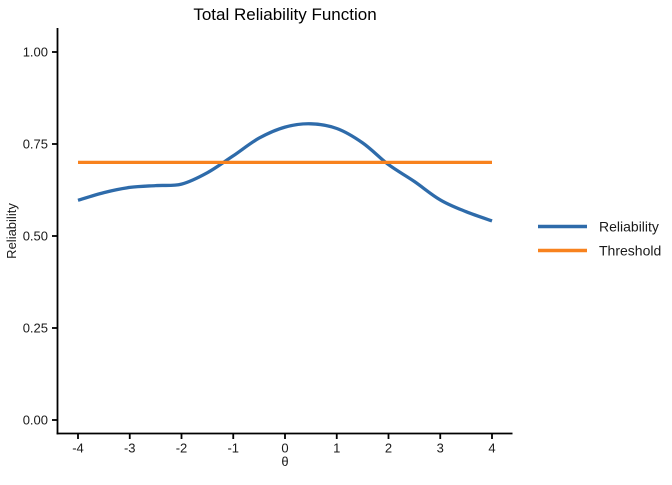 This screenshot has width=672, height=485. I want to click on y-tick-label: 0.25, so click(35, 328).